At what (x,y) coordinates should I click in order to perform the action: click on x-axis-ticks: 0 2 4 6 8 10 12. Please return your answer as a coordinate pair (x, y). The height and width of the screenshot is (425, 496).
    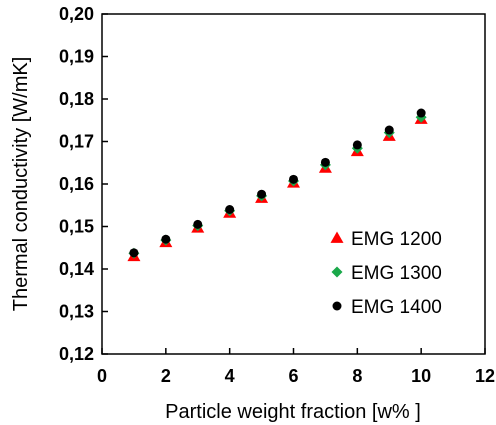
    Looking at the image, I should click on (296, 367).